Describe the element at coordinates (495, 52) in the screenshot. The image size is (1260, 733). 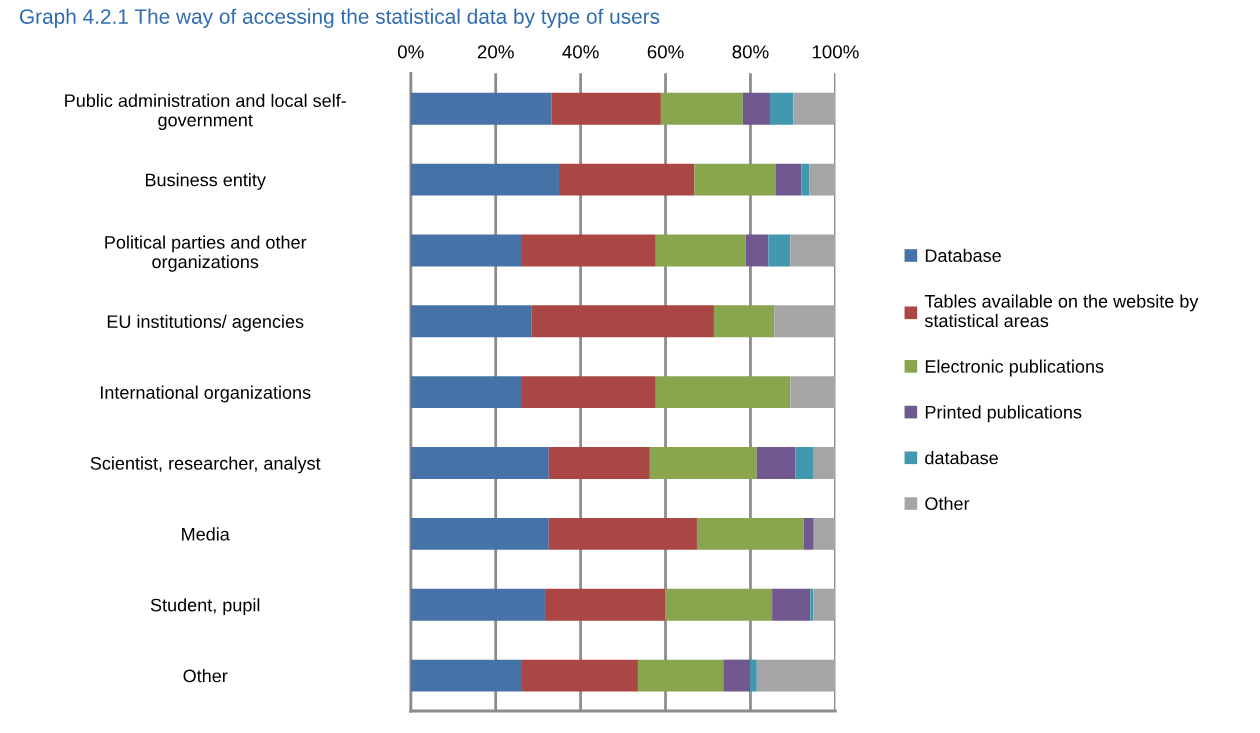
I see `x-tick-label: 20%` at that location.